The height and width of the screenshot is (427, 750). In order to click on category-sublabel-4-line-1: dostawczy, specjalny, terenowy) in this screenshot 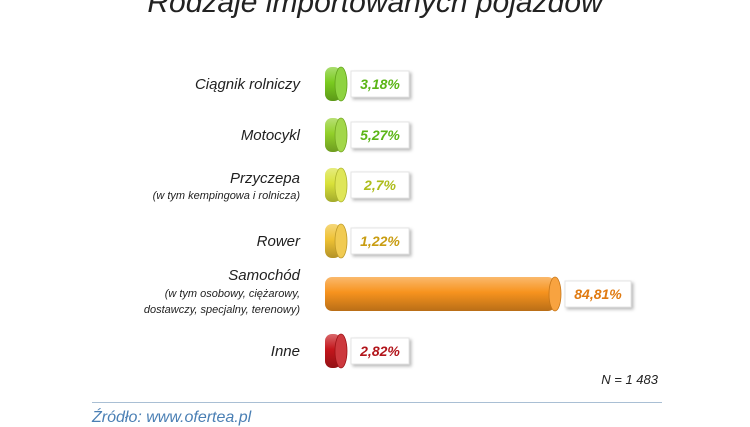, I will do `click(222, 310)`.